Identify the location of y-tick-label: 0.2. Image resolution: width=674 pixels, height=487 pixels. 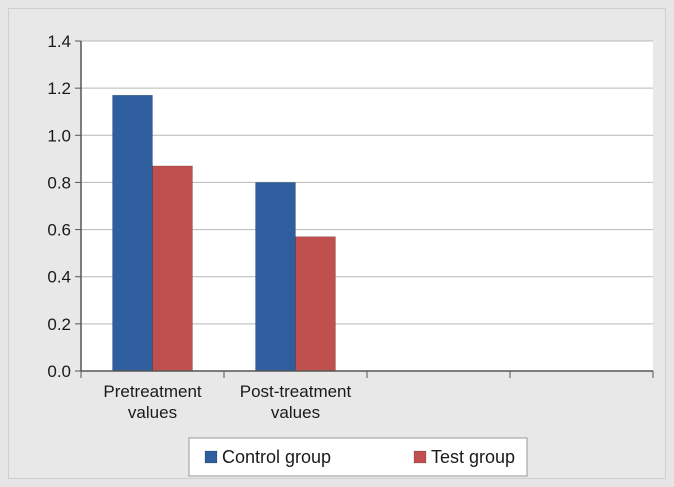
(59, 324).